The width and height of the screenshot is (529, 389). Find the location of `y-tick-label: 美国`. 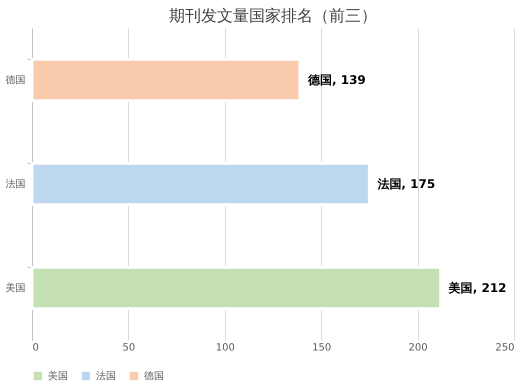

y-tick-label: 美国 is located at coordinates (16, 288).